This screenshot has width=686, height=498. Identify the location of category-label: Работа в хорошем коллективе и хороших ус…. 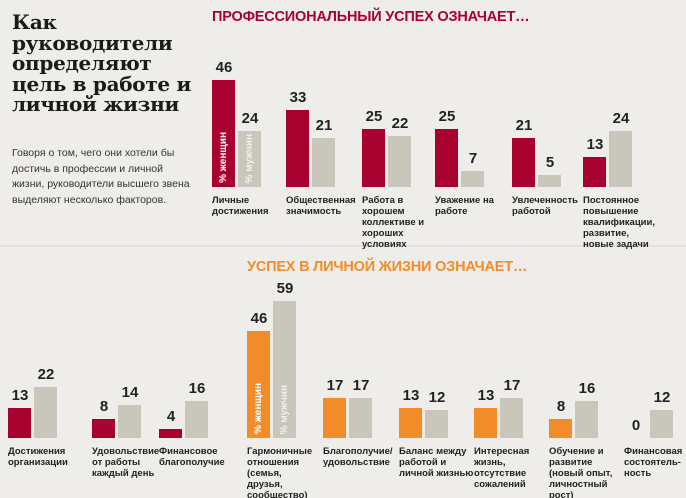
(393, 222).